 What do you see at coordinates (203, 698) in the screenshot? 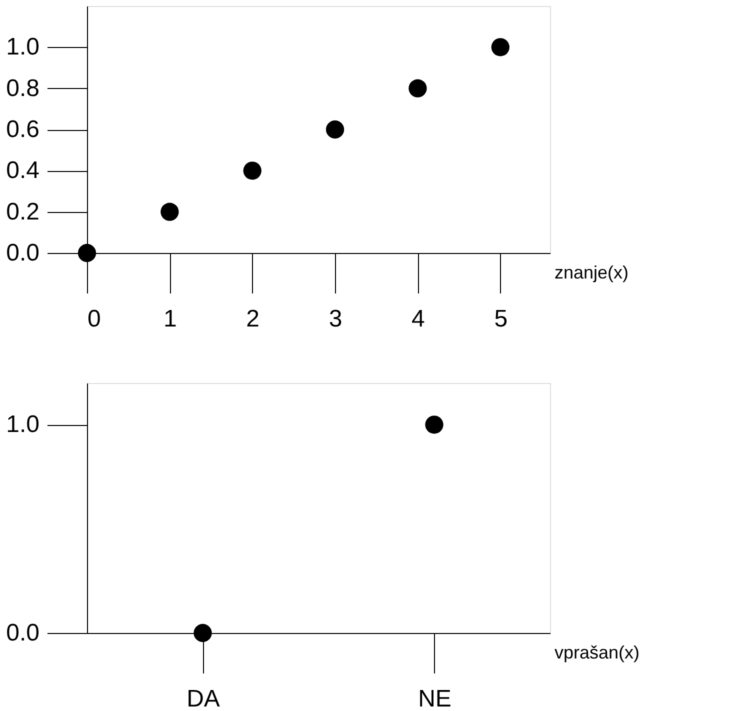
I see `x-tick-label: DA` at bounding box center [203, 698].